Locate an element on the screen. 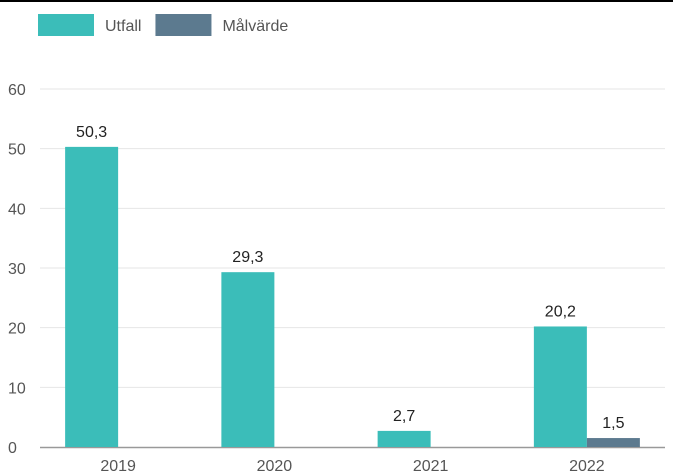  data-label: 29,3 is located at coordinates (247, 257).